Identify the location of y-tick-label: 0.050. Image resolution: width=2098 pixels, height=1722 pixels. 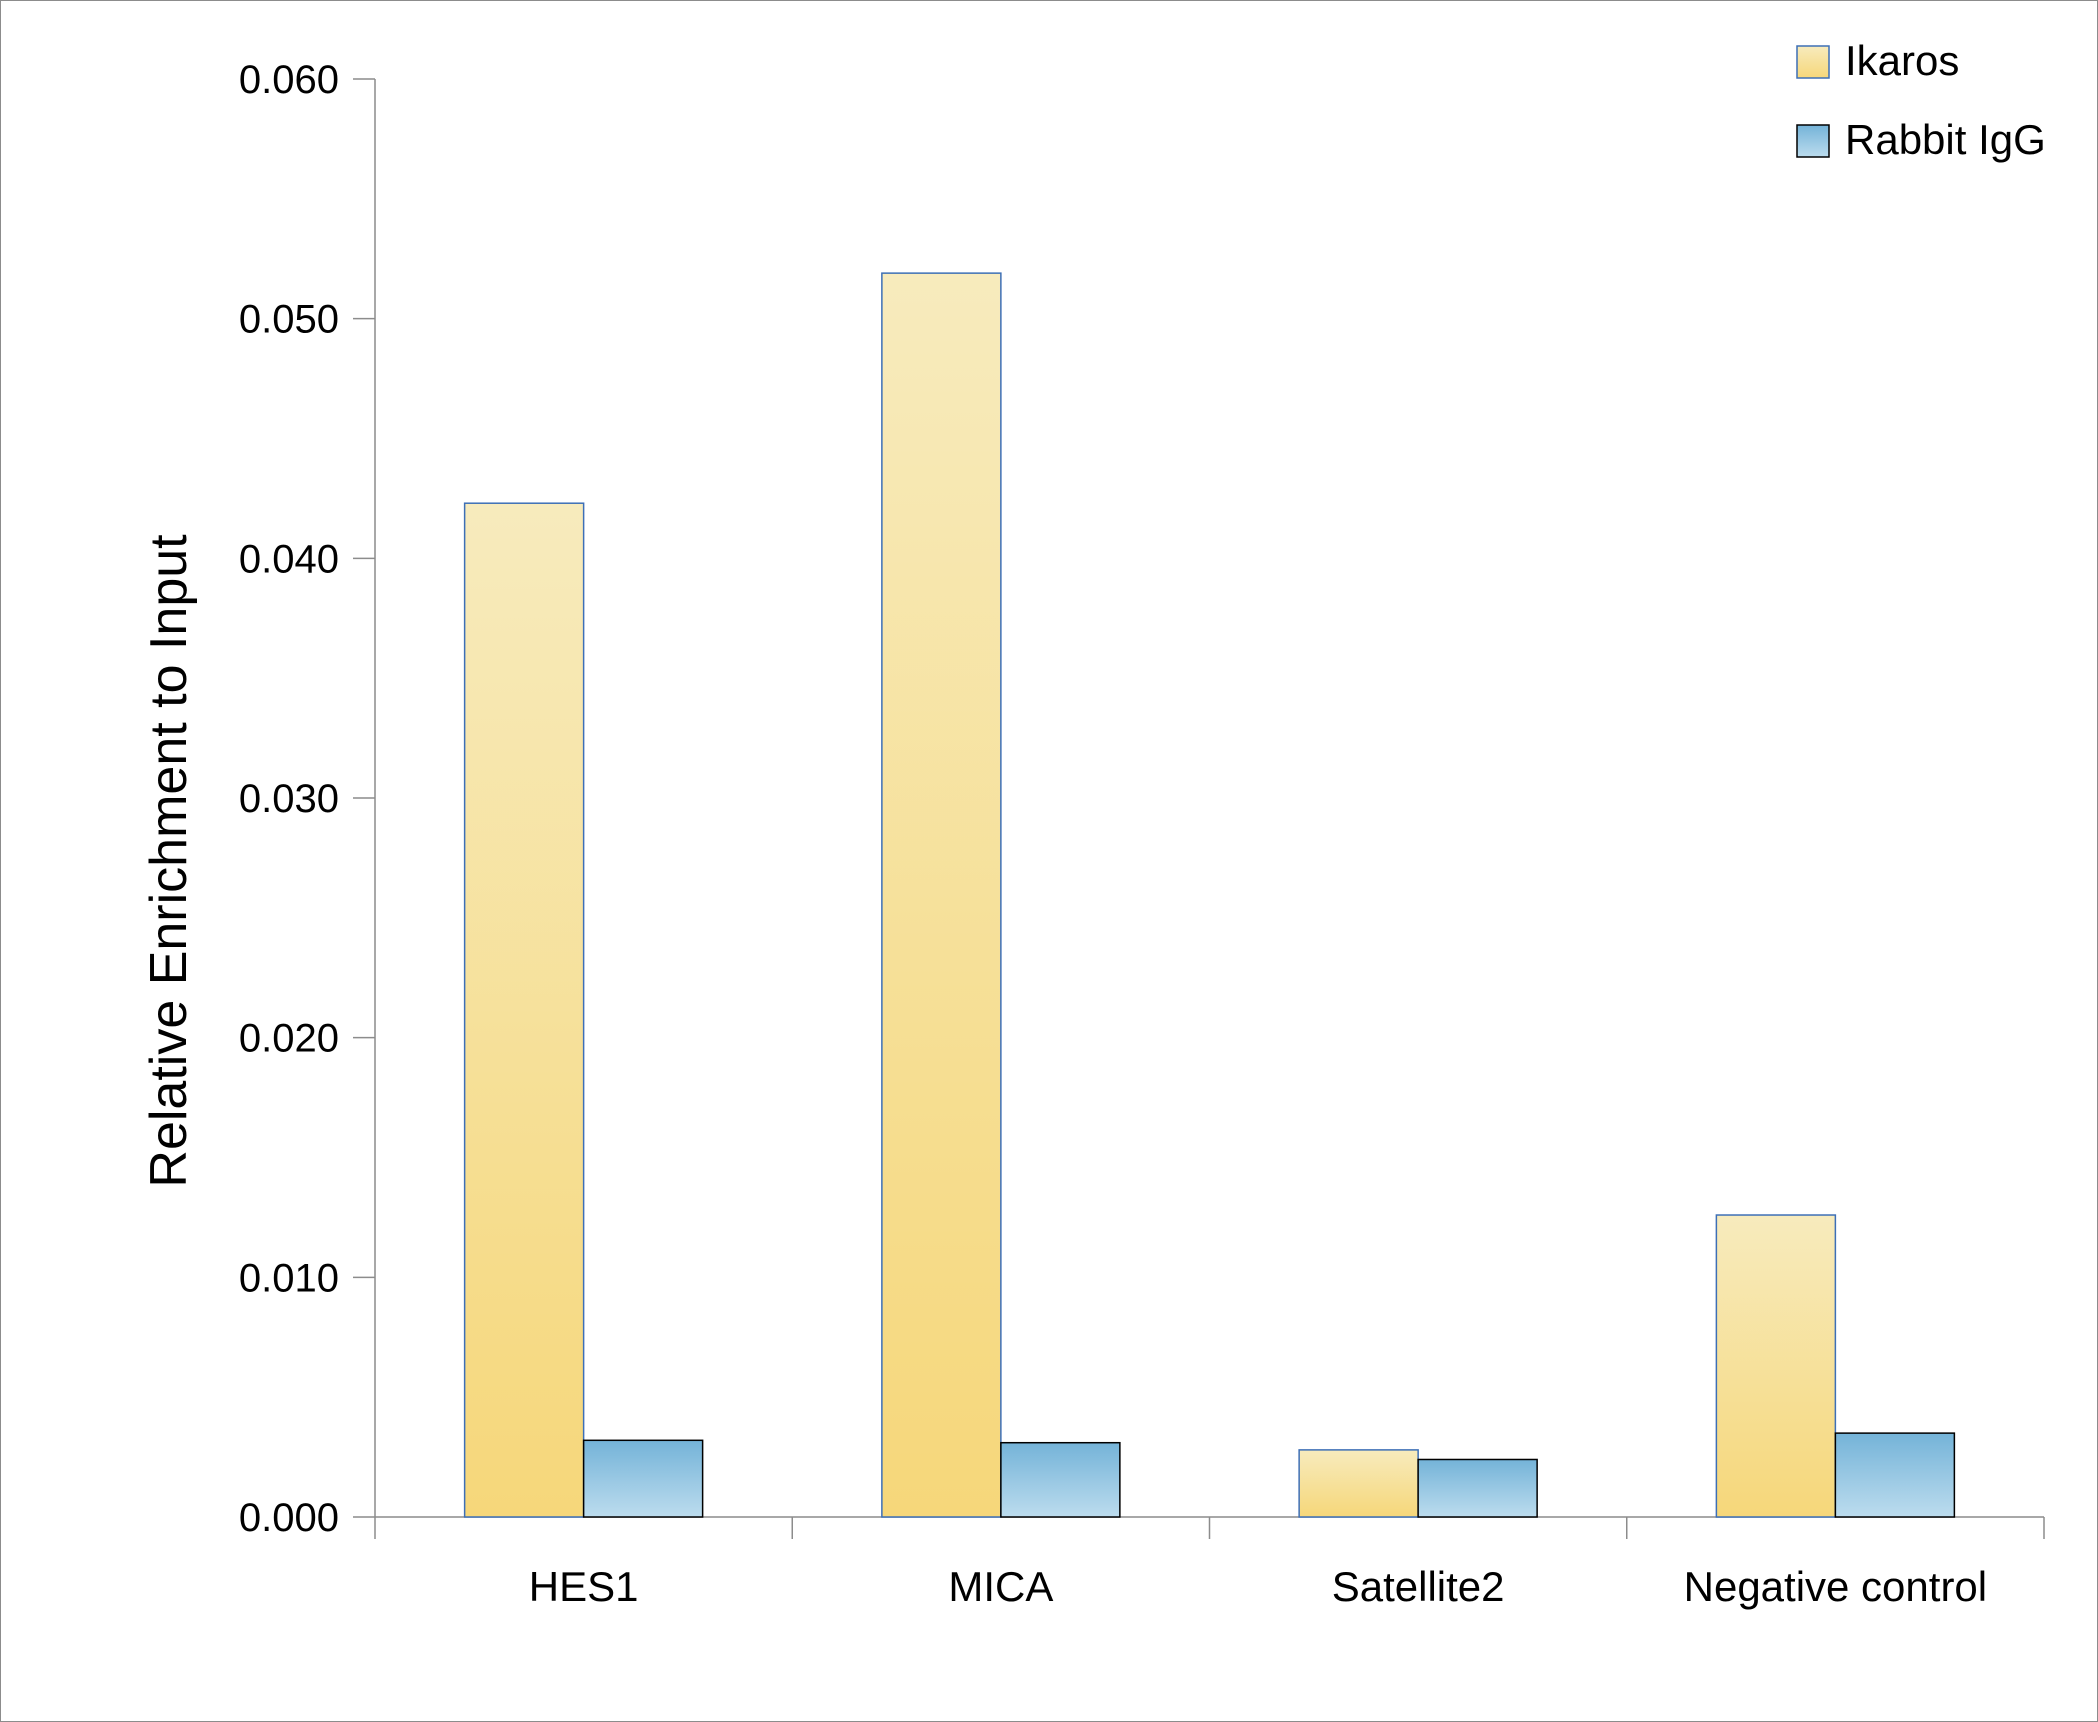
(289, 320).